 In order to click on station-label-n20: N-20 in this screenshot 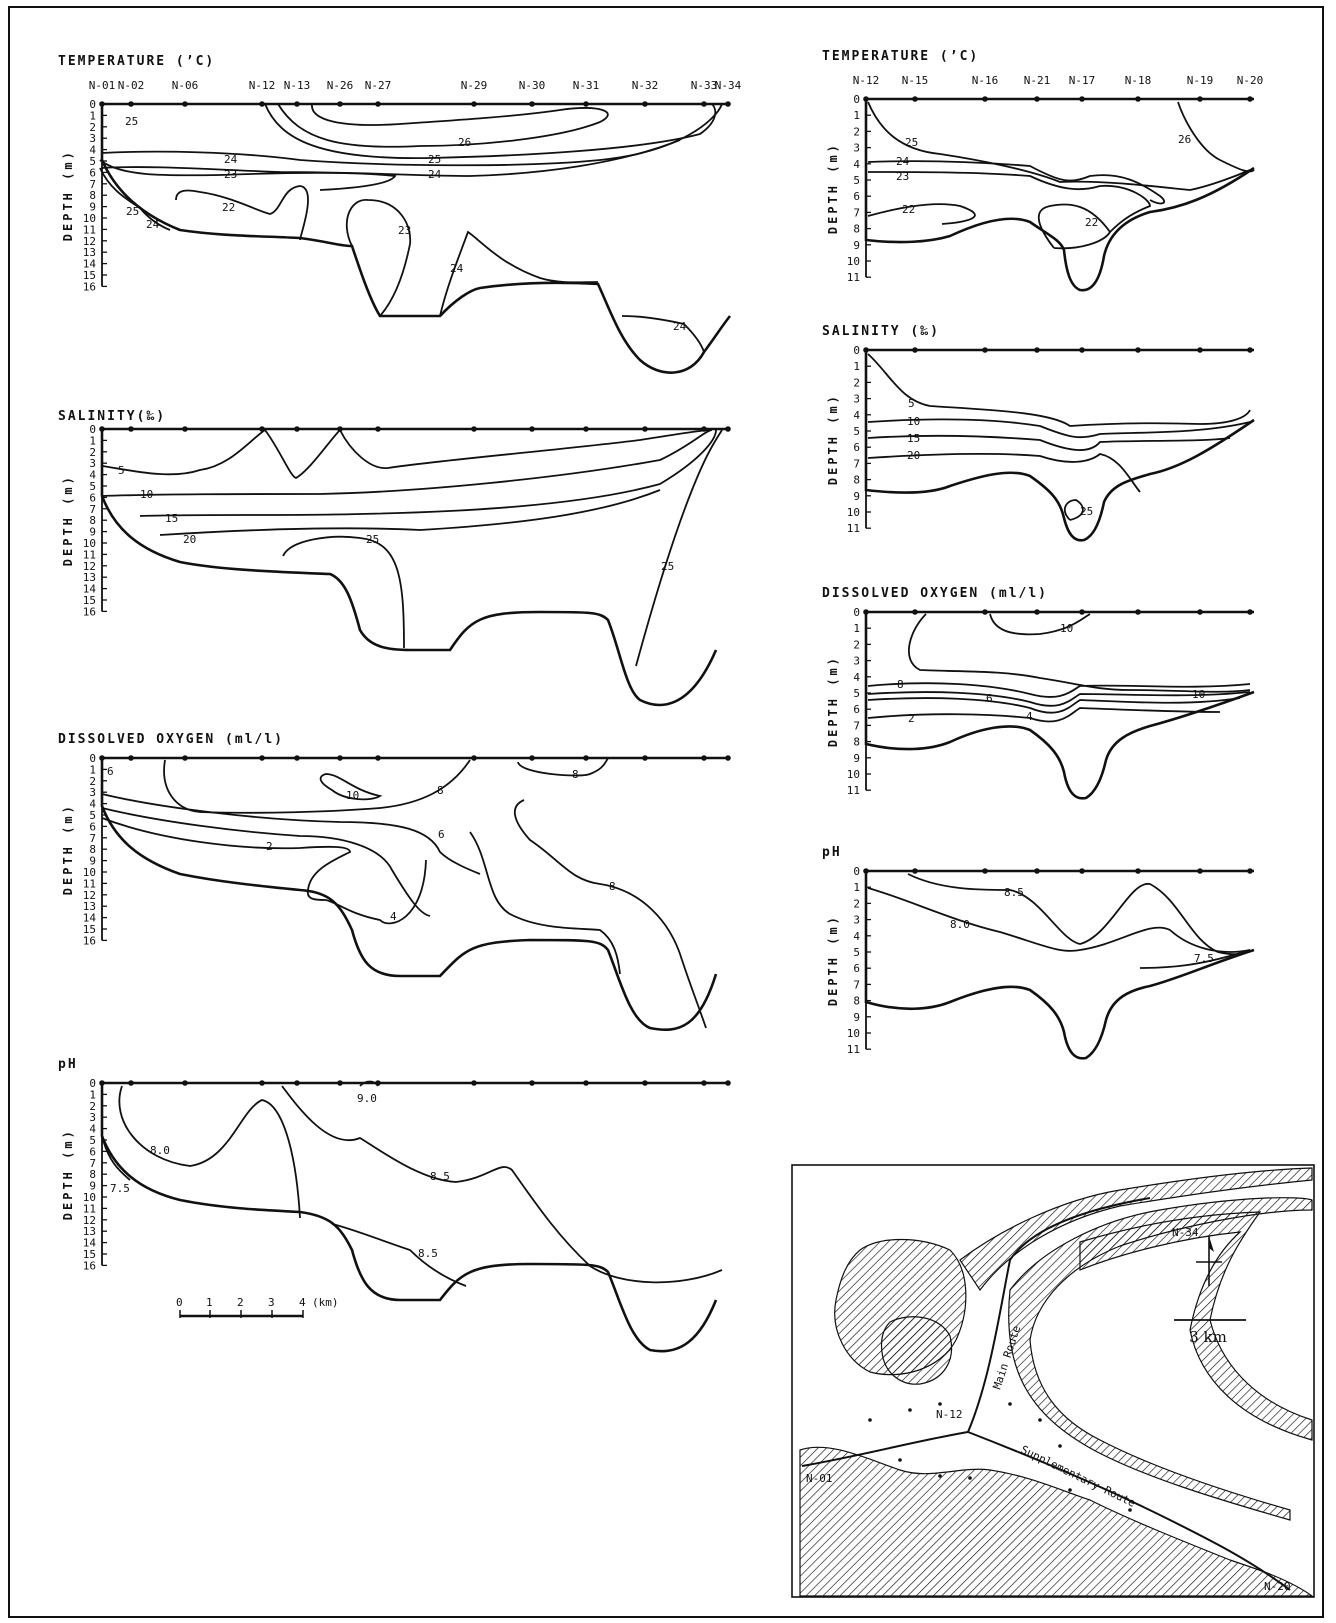, I will do `click(1277, 1586)`.